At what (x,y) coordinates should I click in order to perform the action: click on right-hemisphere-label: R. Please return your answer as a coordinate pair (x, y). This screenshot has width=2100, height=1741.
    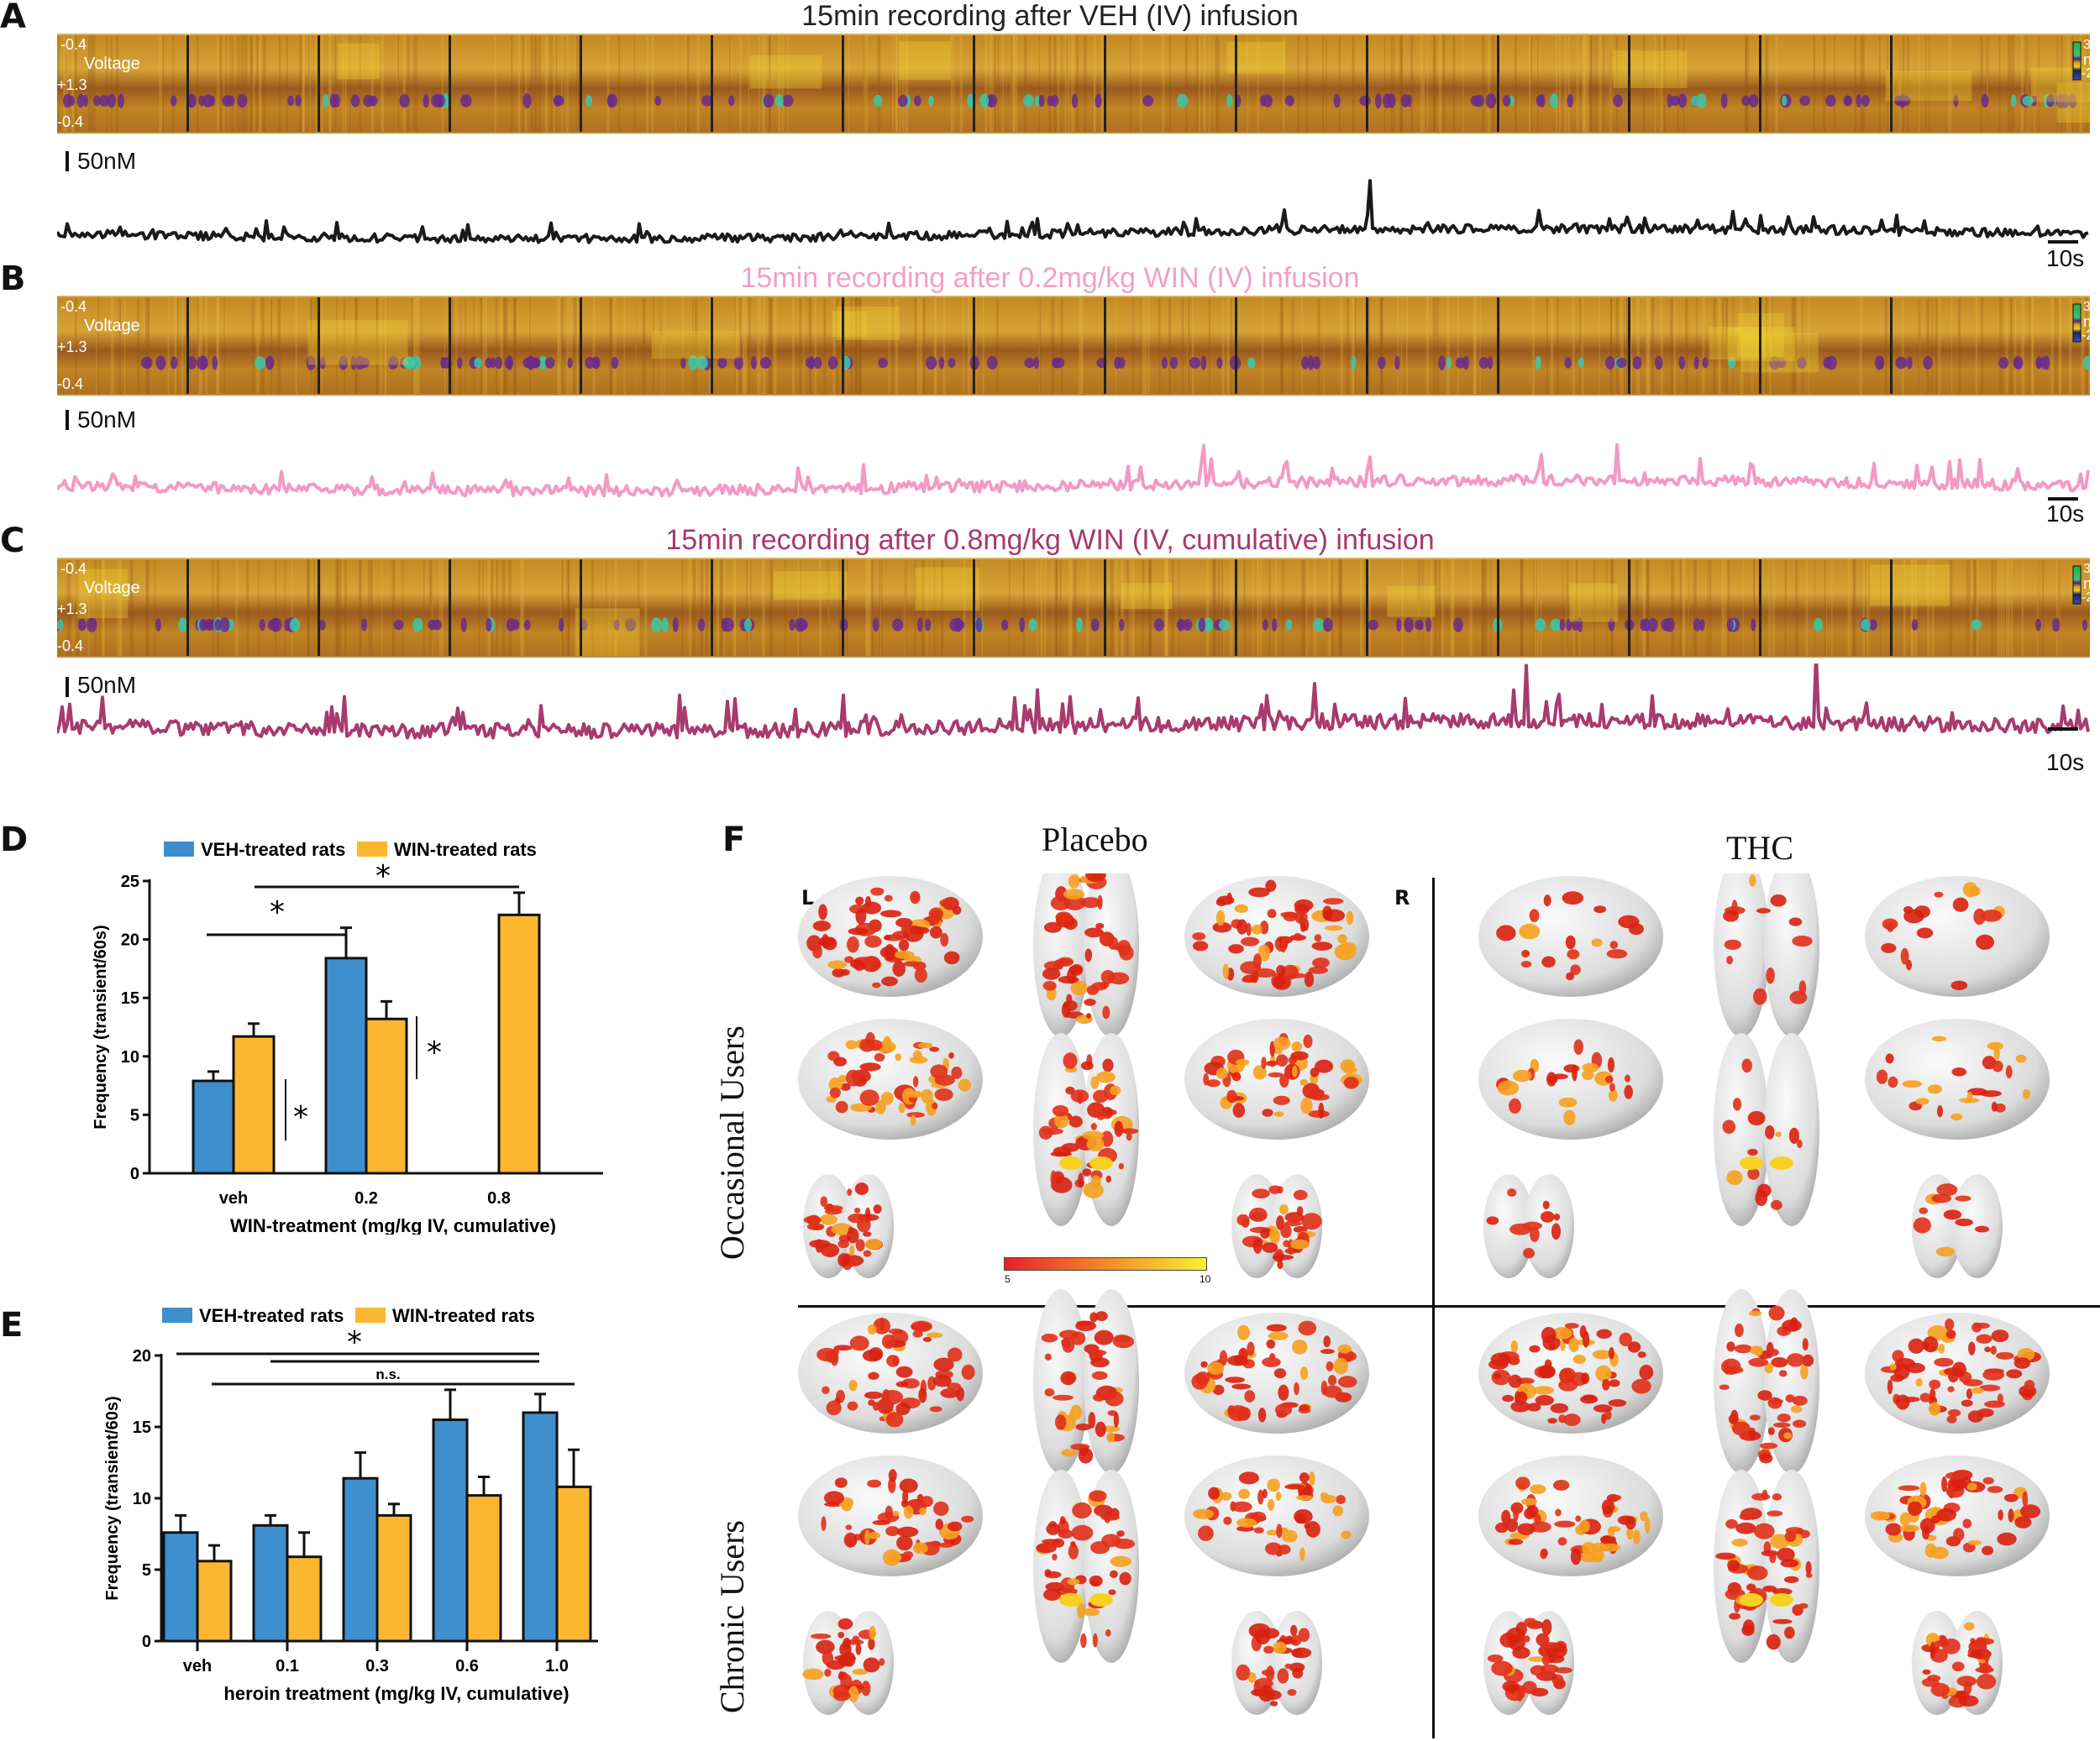
    Looking at the image, I should click on (1402, 898).